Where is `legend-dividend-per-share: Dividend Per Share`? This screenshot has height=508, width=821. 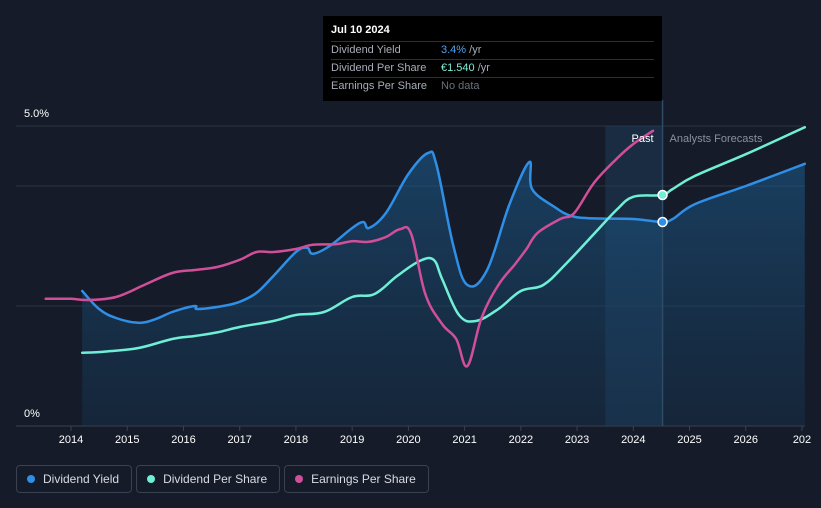 legend-dividend-per-share: Dividend Per Share is located at coordinates (208, 479).